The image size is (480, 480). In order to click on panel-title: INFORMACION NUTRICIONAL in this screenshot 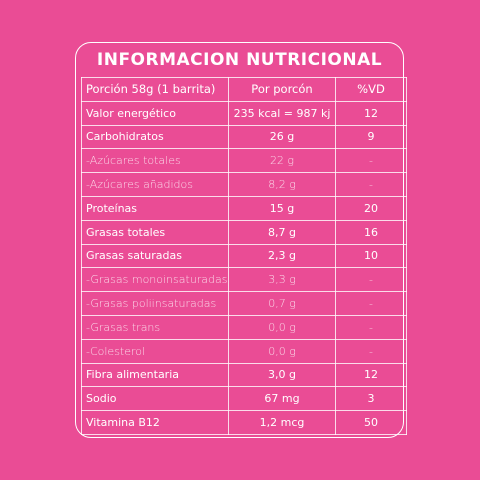, I will do `click(239, 60)`.